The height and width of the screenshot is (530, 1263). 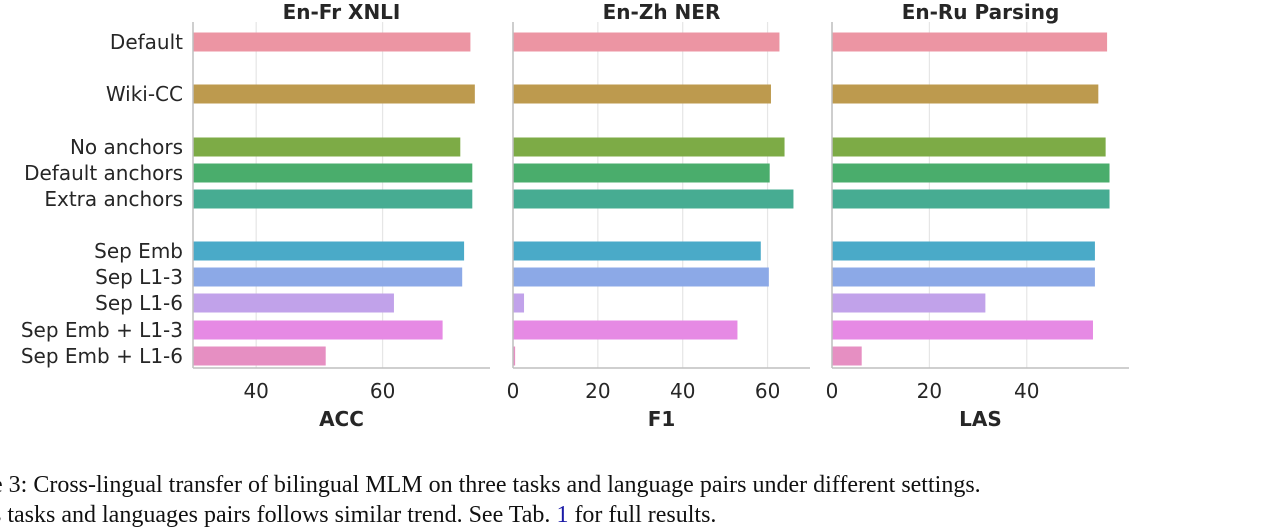 I want to click on bar-f1-default-anchors, so click(x=641, y=173).